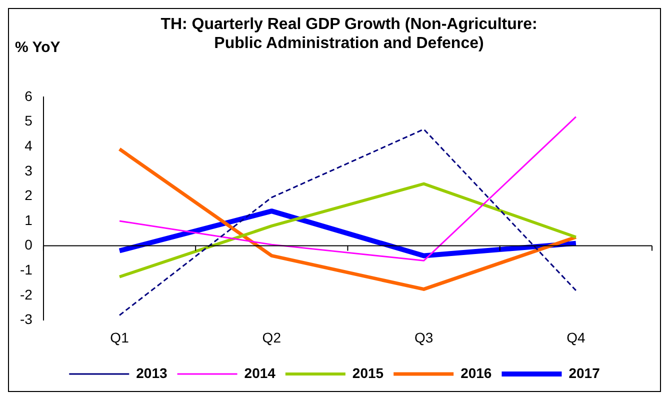 The width and height of the screenshot is (669, 400). I want to click on y-tick-label: 6, so click(28, 96).